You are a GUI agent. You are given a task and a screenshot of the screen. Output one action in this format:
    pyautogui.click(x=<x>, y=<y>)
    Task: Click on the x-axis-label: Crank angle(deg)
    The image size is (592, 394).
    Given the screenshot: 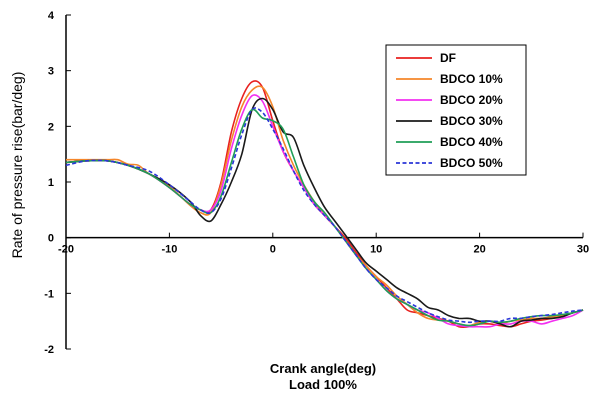 What is the action you would take?
    pyautogui.click(x=323, y=368)
    